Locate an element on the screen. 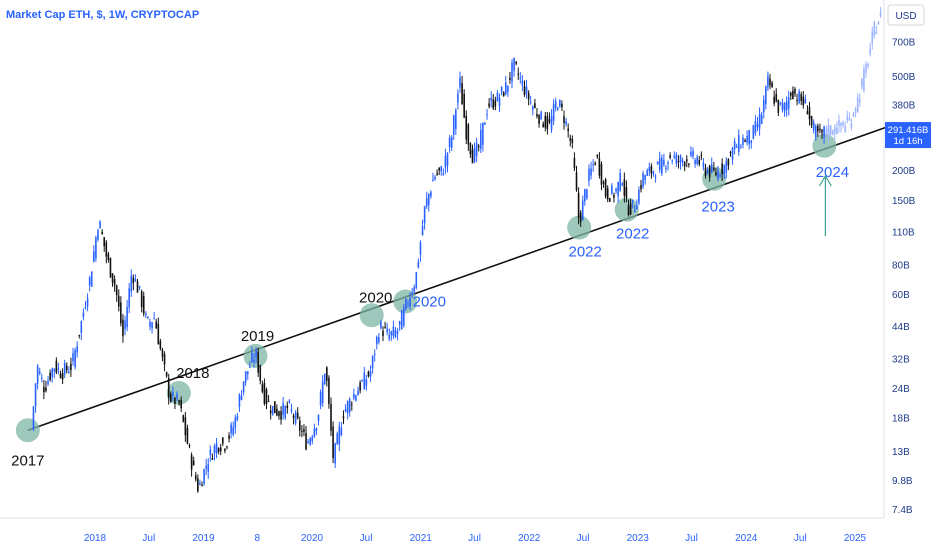 The image size is (932, 550). y-tick-label: 32B is located at coordinates (901, 360).